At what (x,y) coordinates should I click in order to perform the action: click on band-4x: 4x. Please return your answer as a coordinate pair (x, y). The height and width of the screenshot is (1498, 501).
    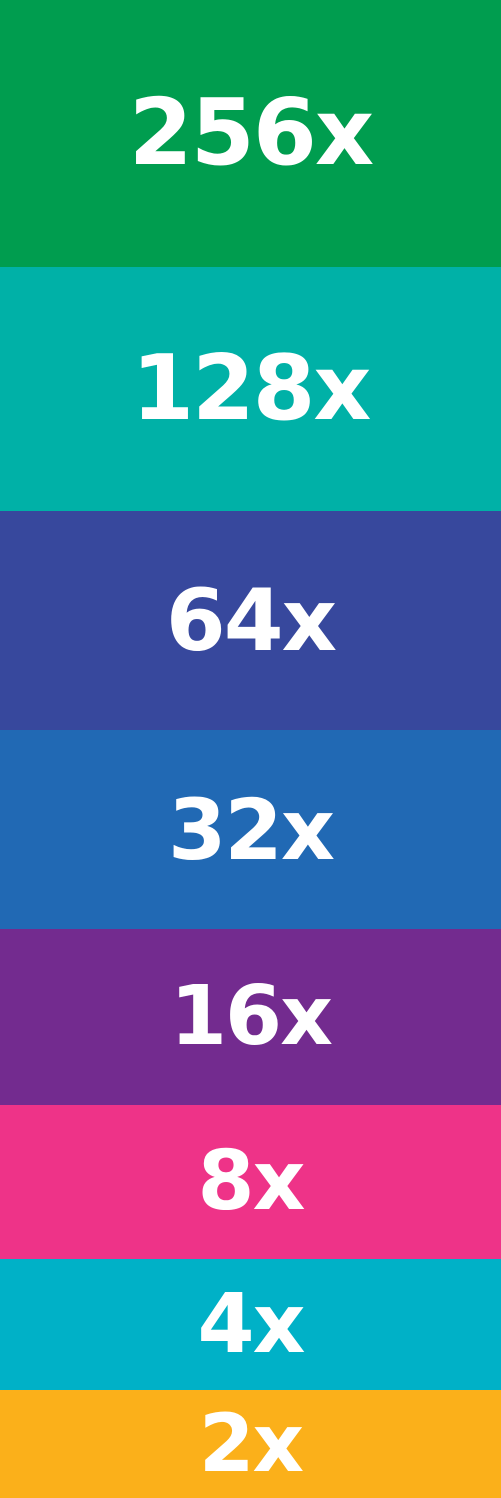
    Looking at the image, I should click on (250, 1324).